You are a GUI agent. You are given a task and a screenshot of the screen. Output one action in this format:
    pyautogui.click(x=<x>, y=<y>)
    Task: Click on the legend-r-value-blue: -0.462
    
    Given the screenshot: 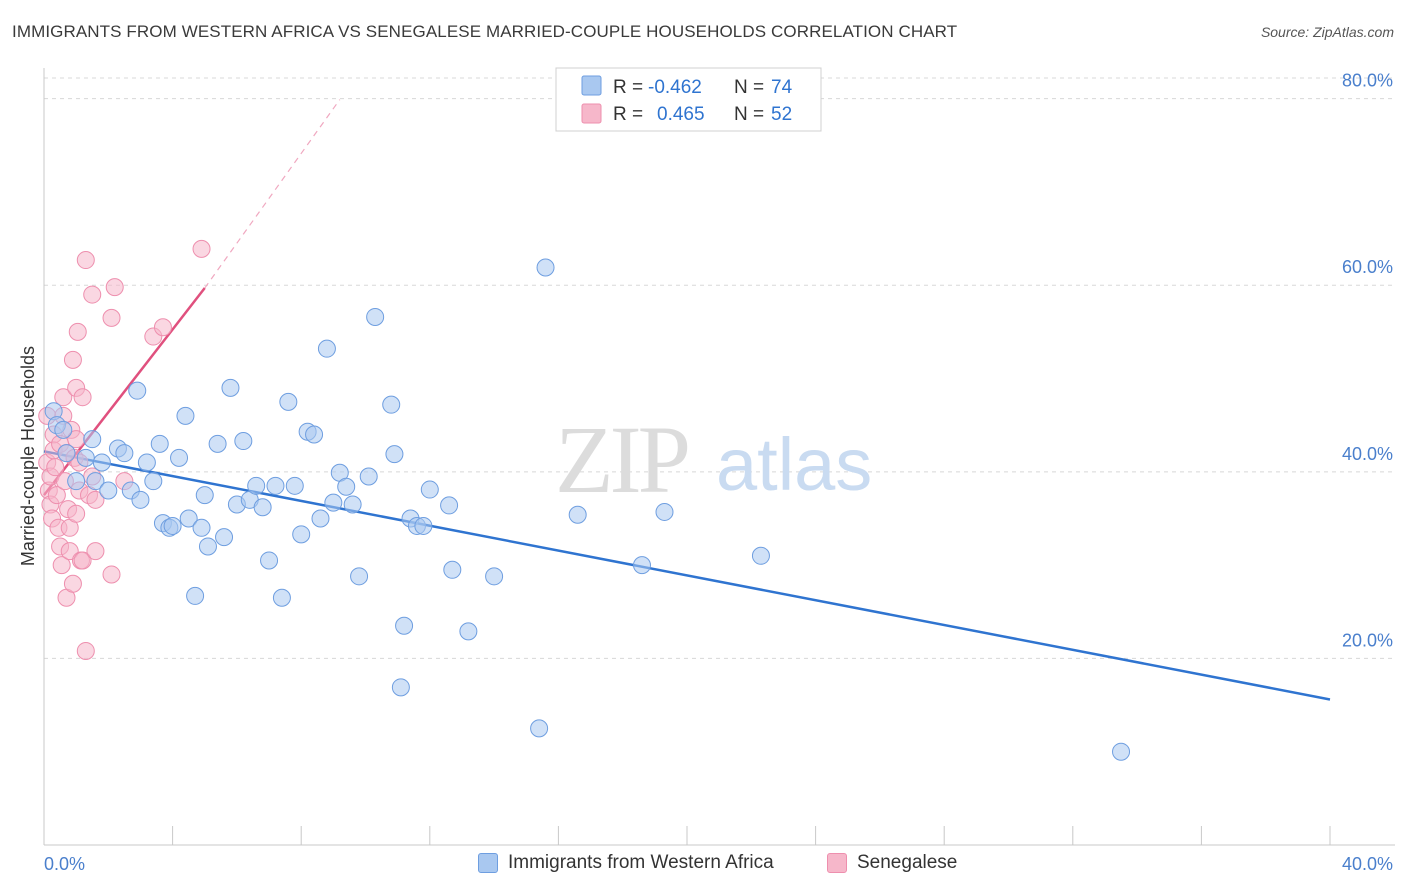 What is the action you would take?
    pyautogui.click(x=675, y=87)
    